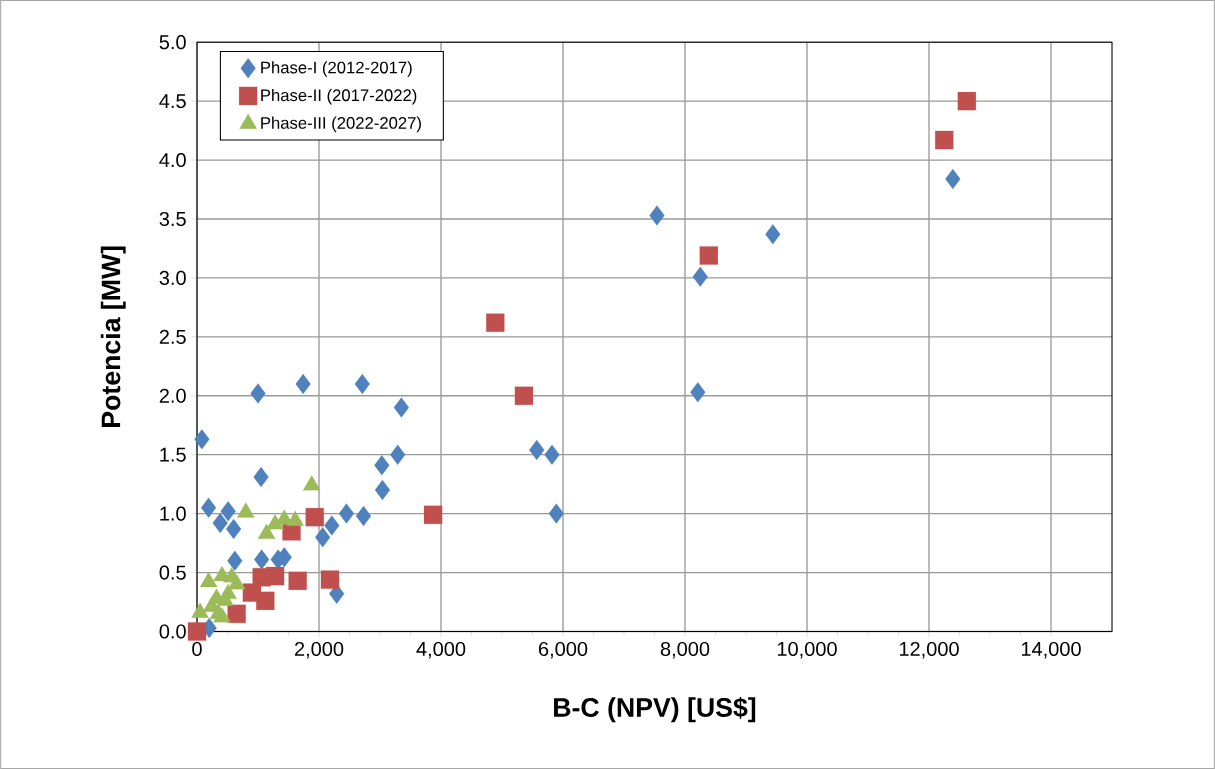  I want to click on legend-label: Phase-II (2017-2022), so click(339, 96).